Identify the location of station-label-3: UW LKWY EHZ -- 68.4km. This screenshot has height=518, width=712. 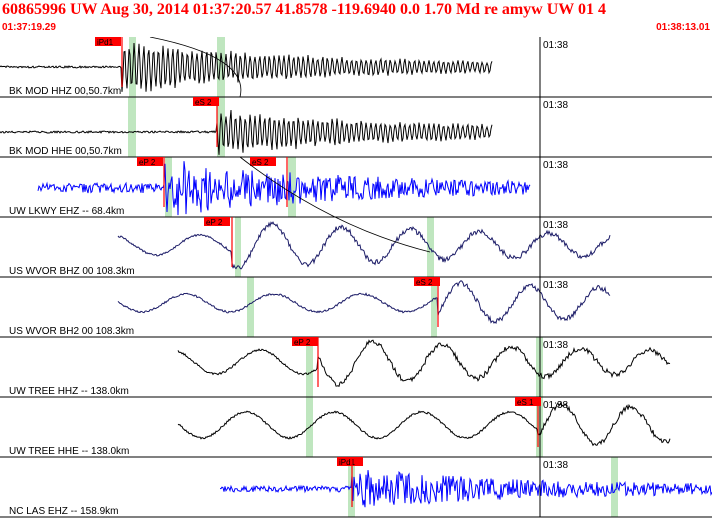
(66, 211).